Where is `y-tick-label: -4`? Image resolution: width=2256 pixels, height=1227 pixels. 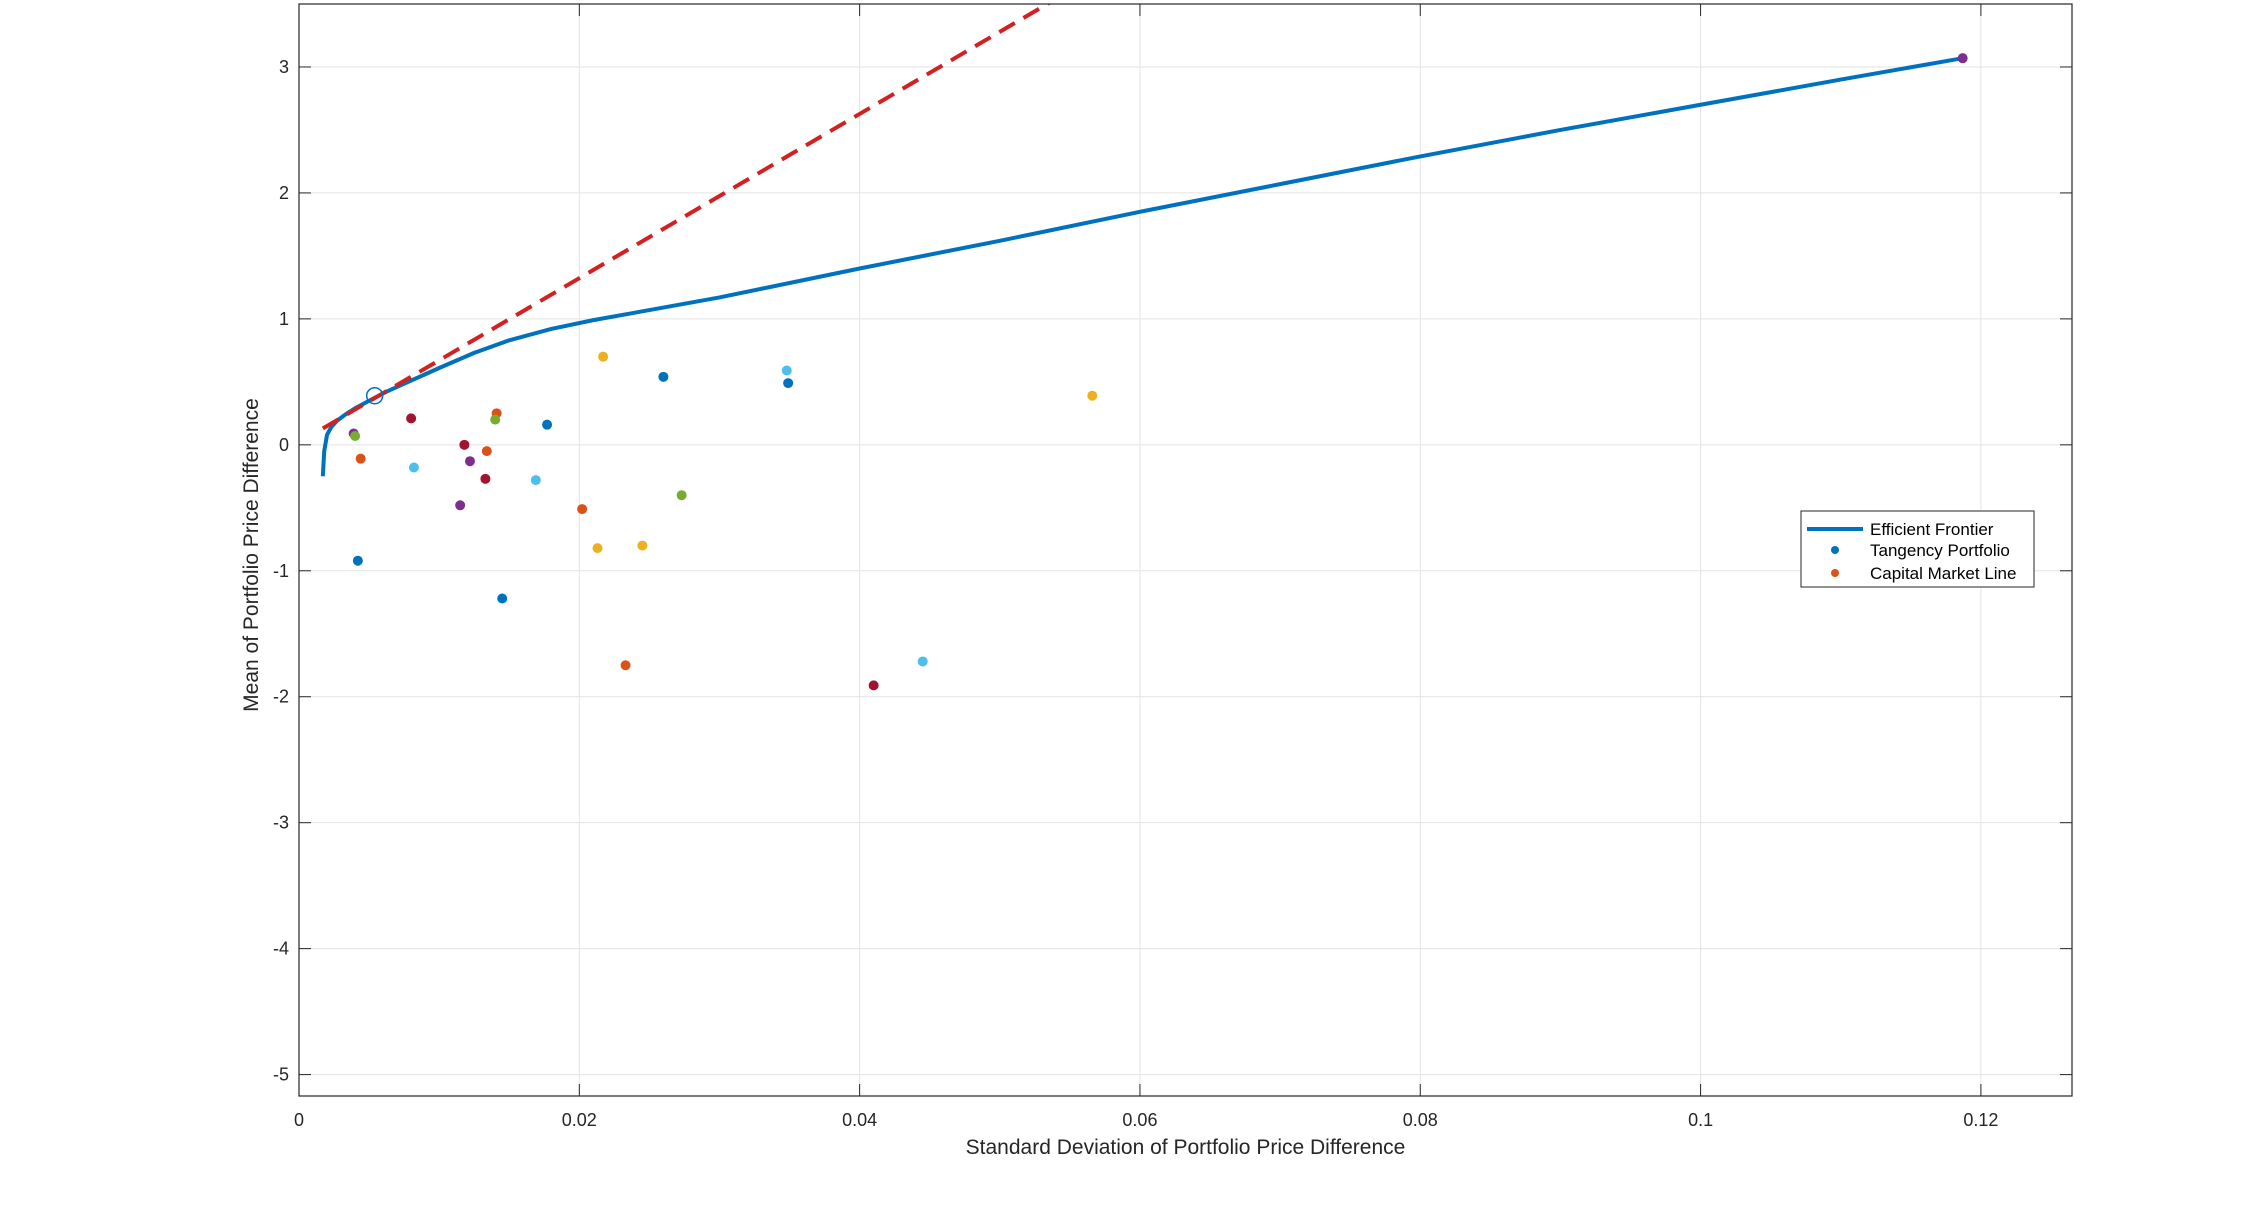
y-tick-label: -4 is located at coordinates (281, 949).